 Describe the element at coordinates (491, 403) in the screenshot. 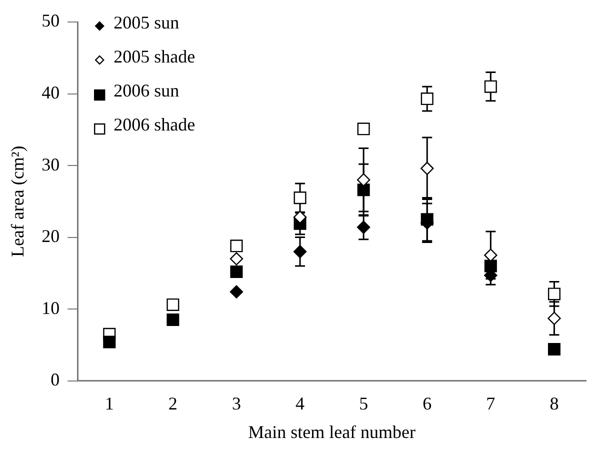

I see `x-tick-label: 7` at that location.